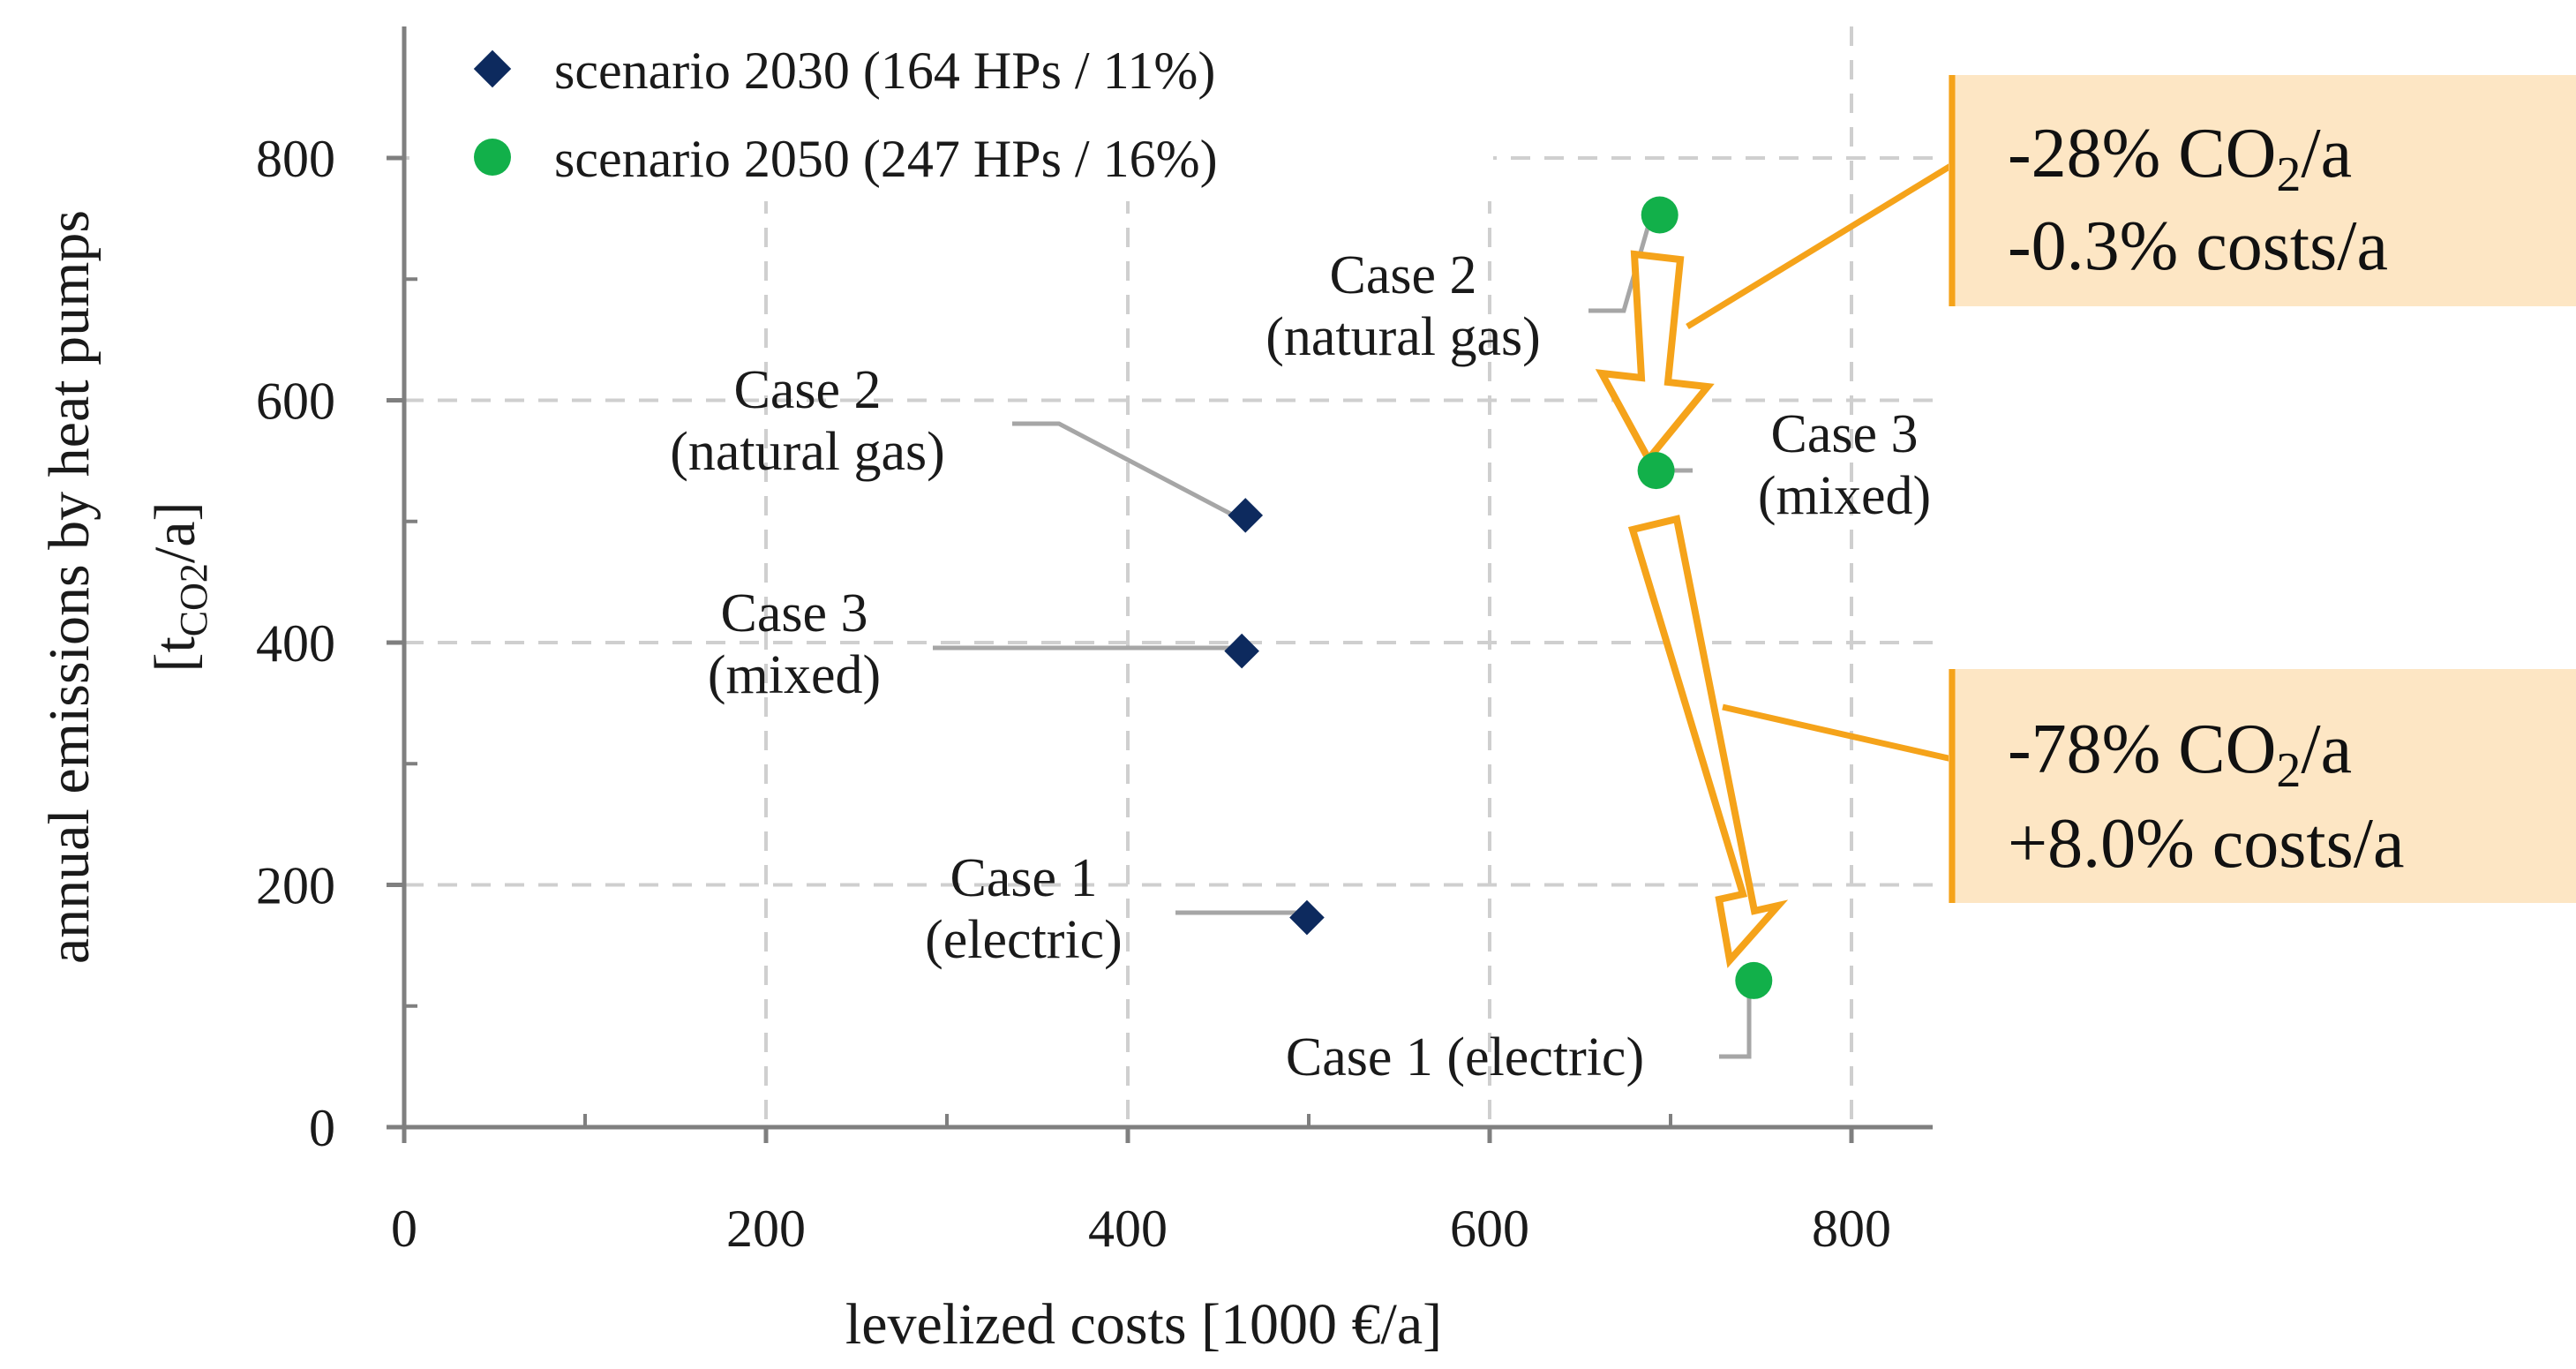  What do you see at coordinates (1844, 496) in the screenshot?
I see `label-2050-case3-line2: (mixed)` at bounding box center [1844, 496].